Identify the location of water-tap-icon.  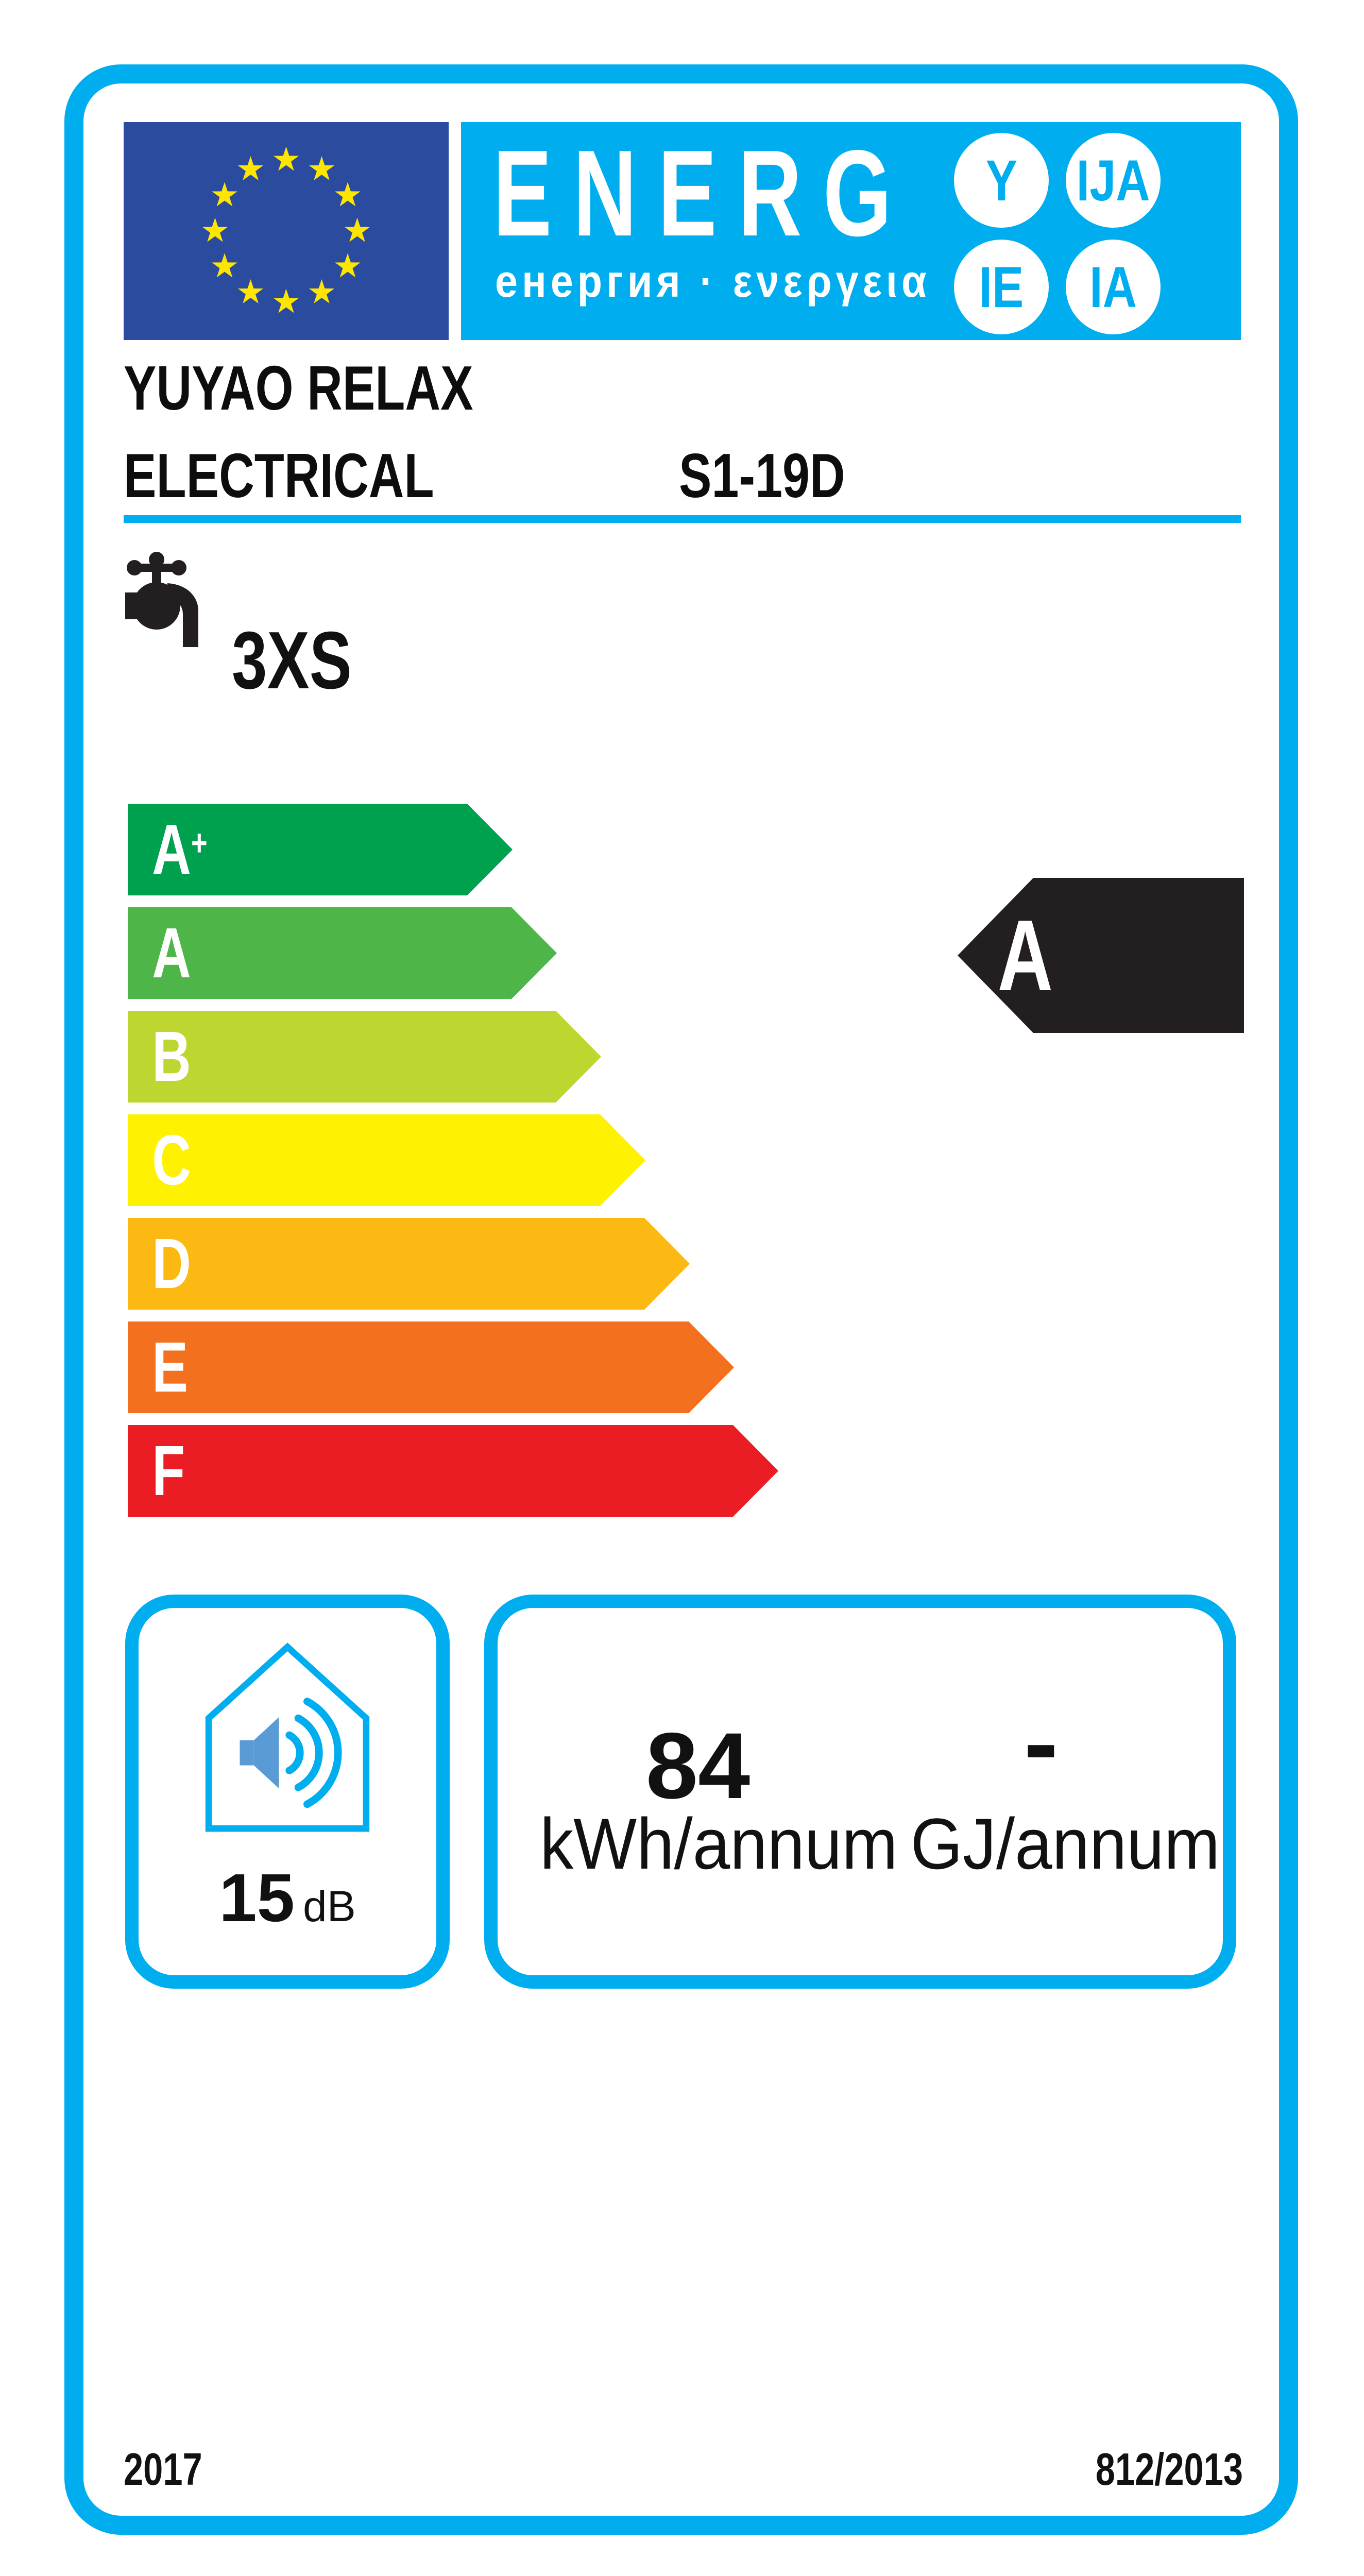
(161, 600).